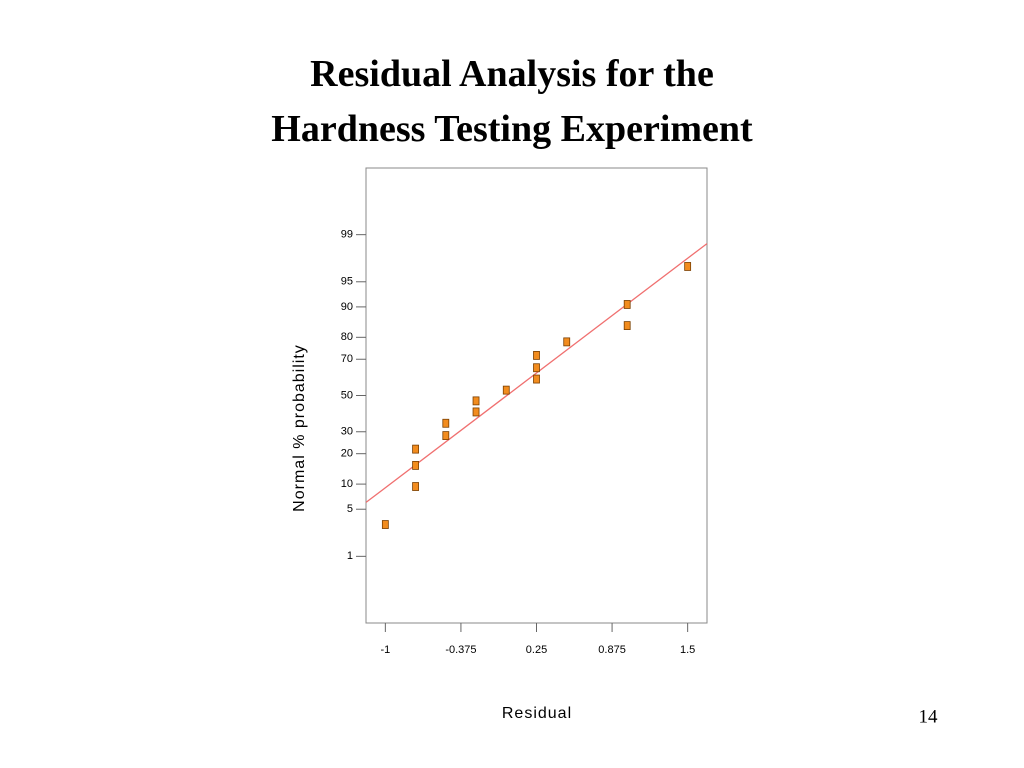 The width and height of the screenshot is (1024, 768). What do you see at coordinates (512, 129) in the screenshot?
I see `title-line: Hardness Testing Experiment` at bounding box center [512, 129].